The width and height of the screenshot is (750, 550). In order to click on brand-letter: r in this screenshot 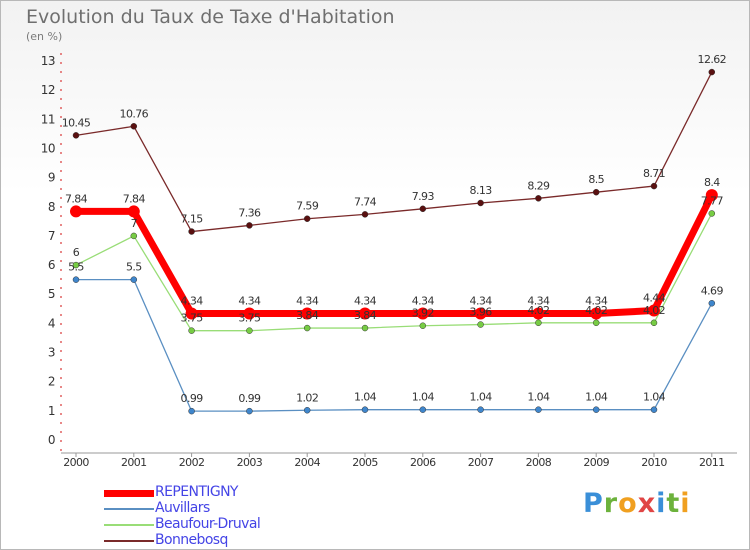, I will do `click(611, 503)`.